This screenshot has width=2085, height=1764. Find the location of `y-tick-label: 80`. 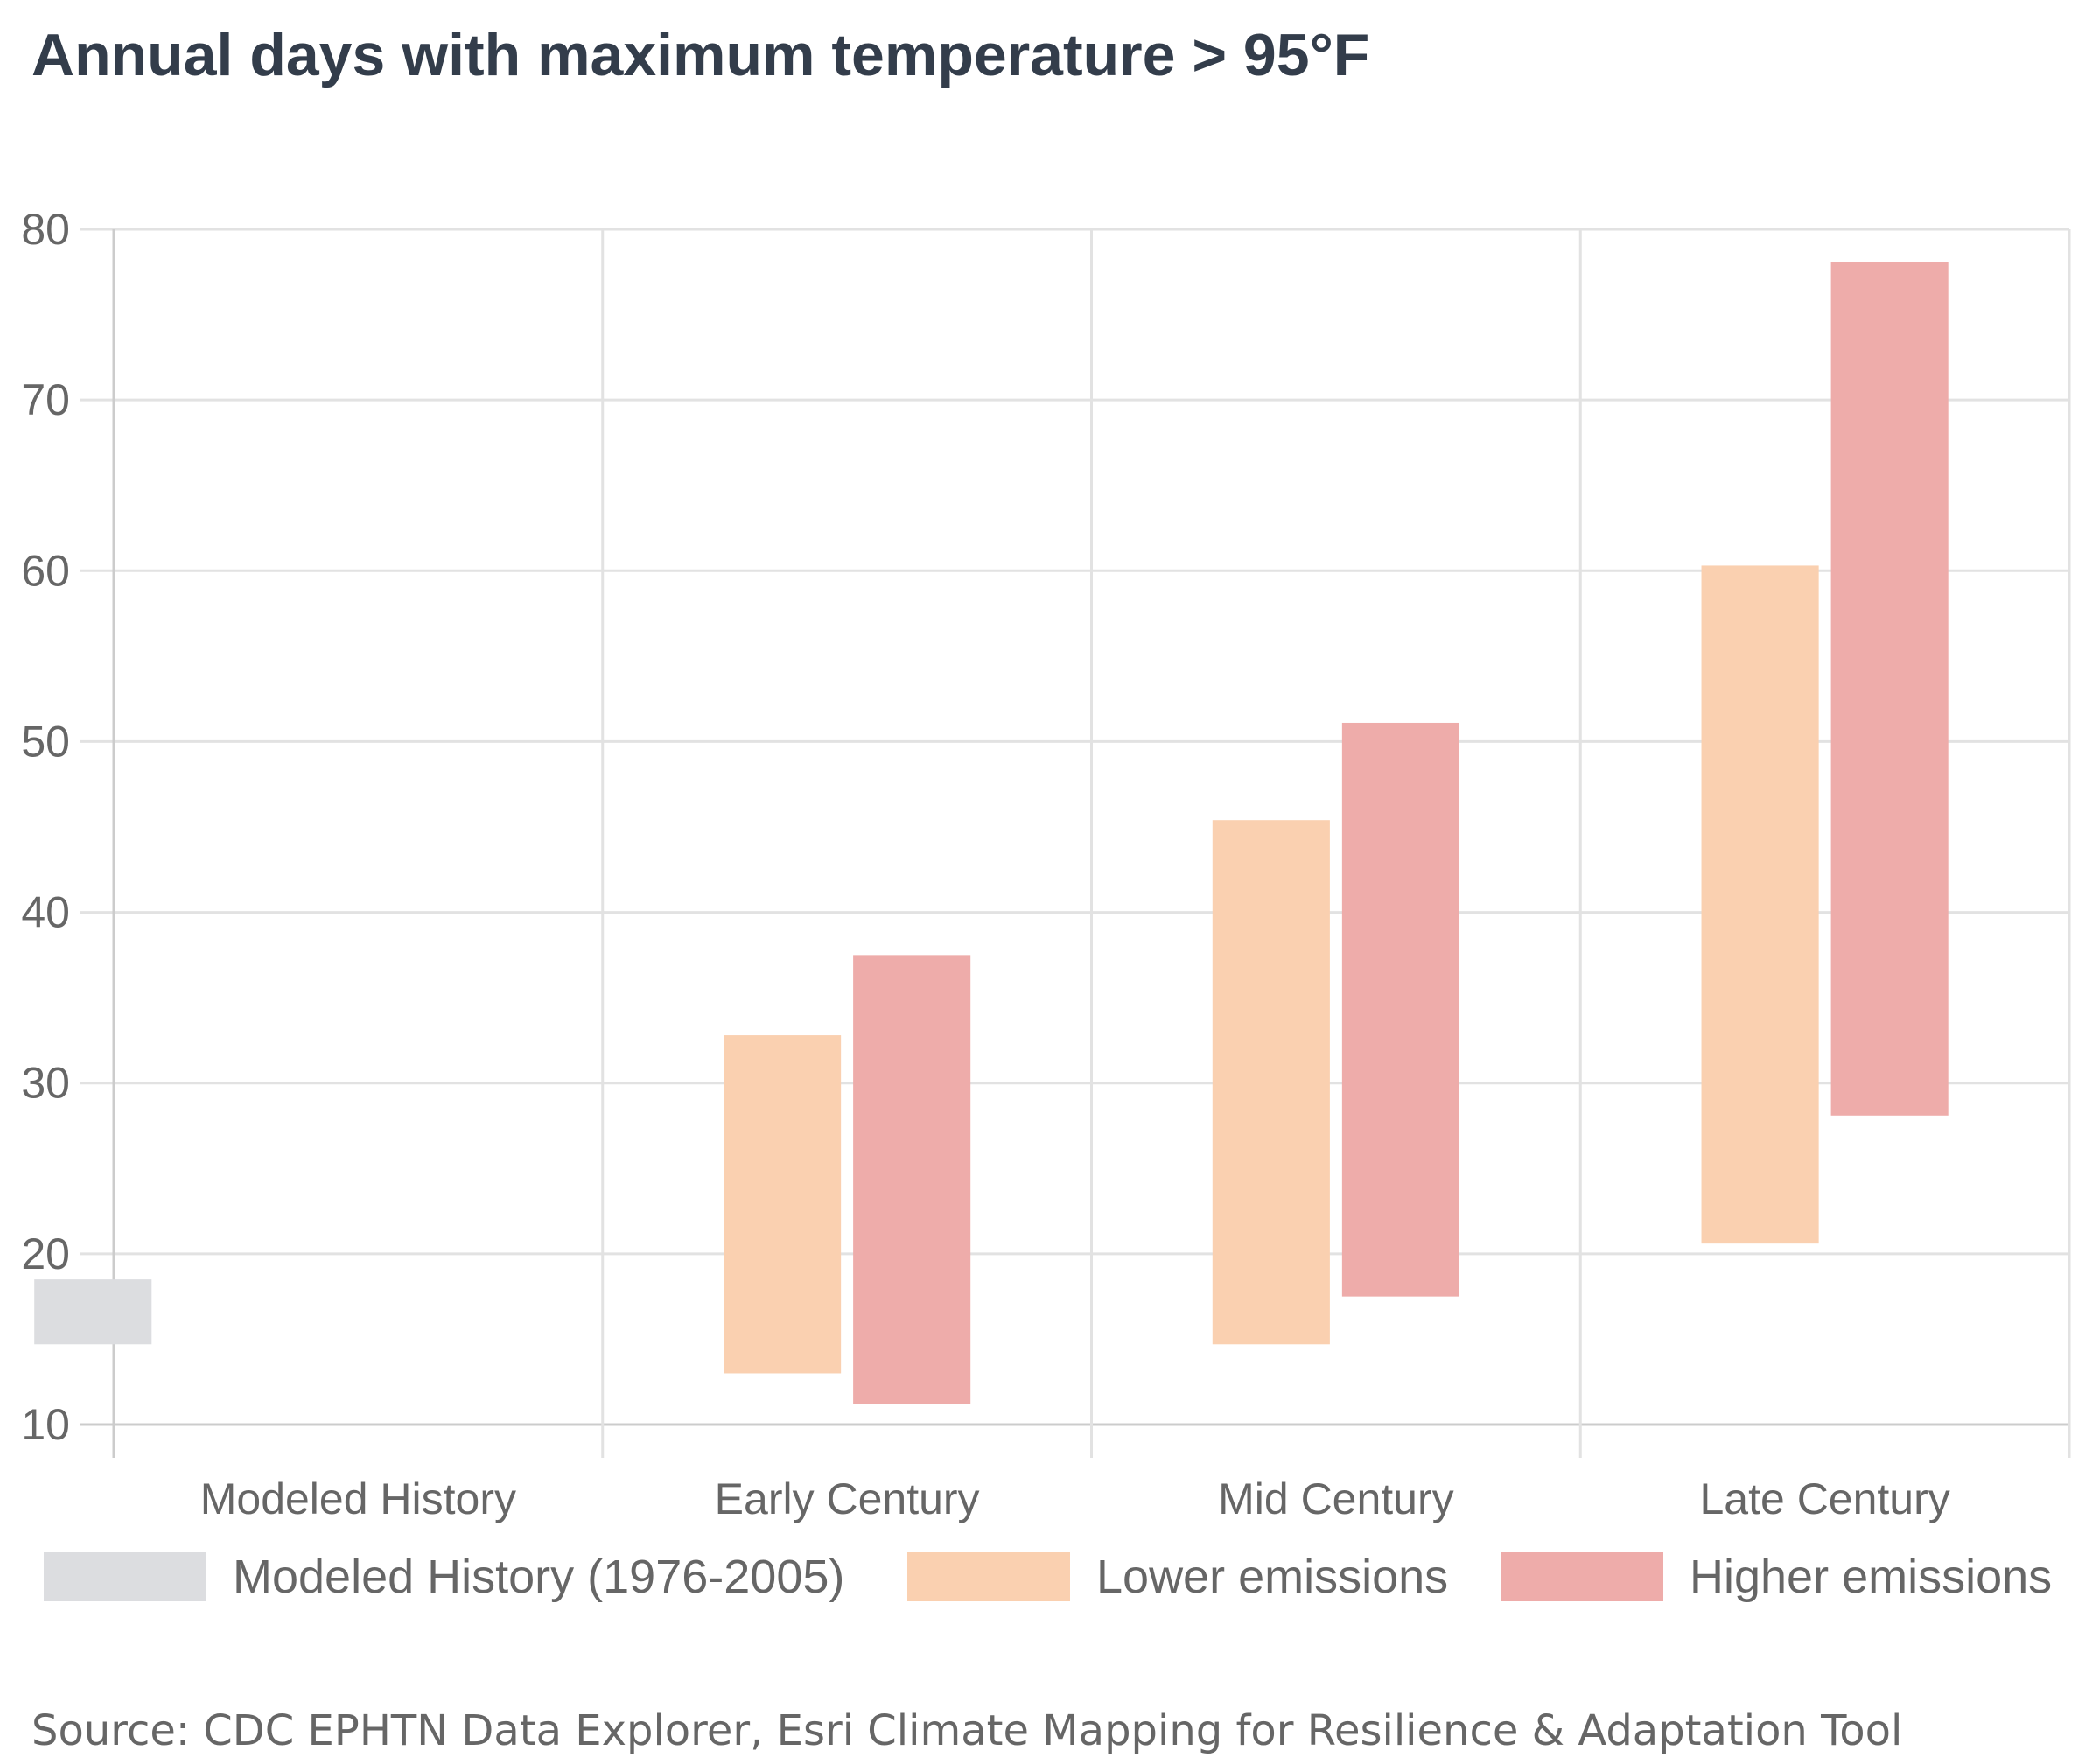

y-tick-label: 80 is located at coordinates (45, 229).